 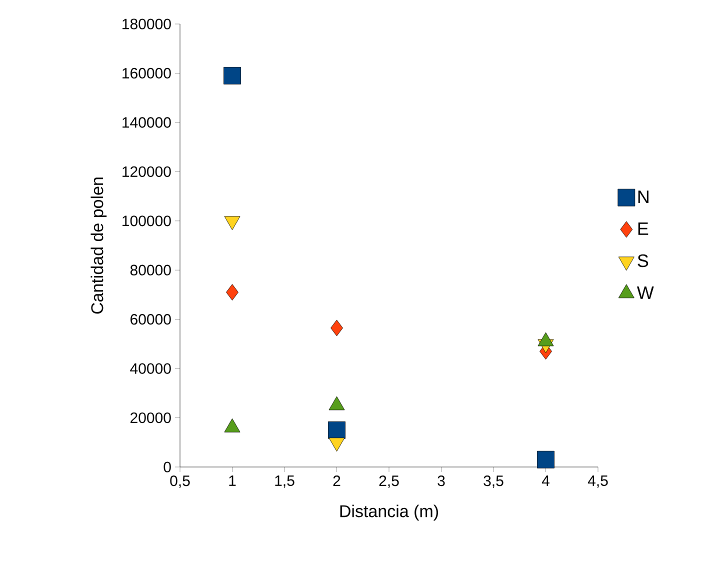 I want to click on y-tick-label: 120000, so click(x=146, y=171).